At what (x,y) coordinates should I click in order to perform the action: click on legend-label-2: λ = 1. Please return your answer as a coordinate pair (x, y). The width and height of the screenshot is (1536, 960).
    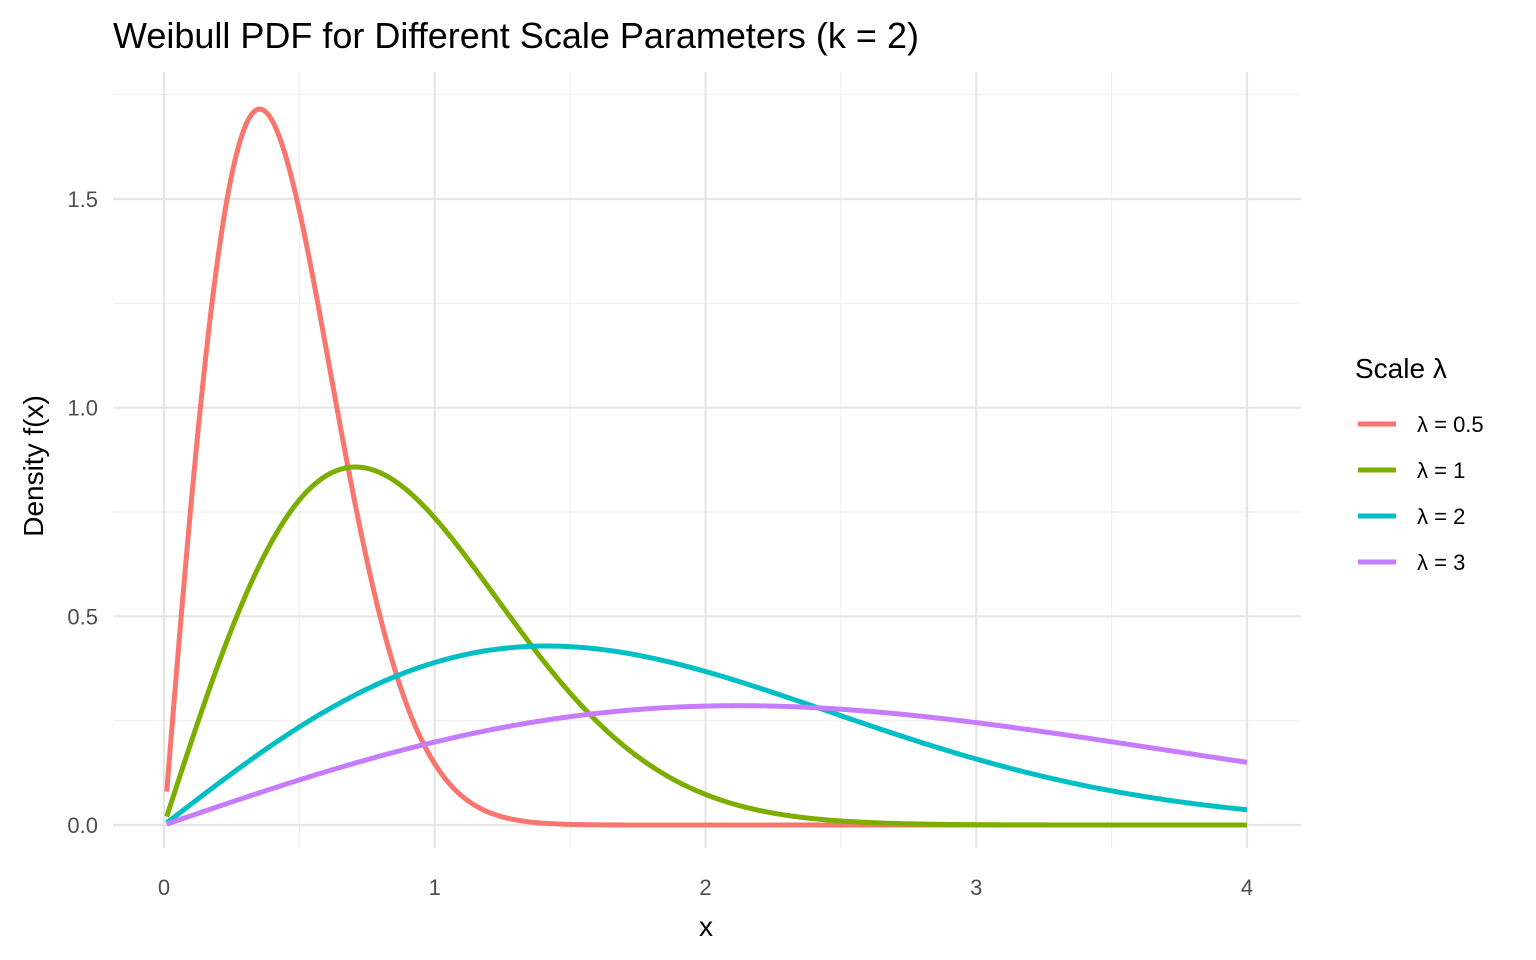
    Looking at the image, I should click on (1441, 470).